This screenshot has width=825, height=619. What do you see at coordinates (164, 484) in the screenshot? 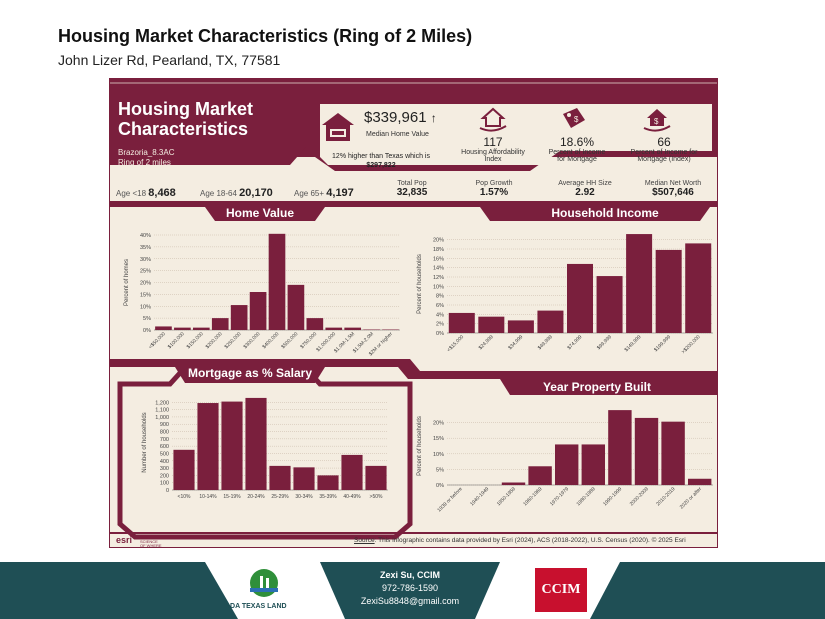
I see `y-tick-label: 100` at bounding box center [164, 484].